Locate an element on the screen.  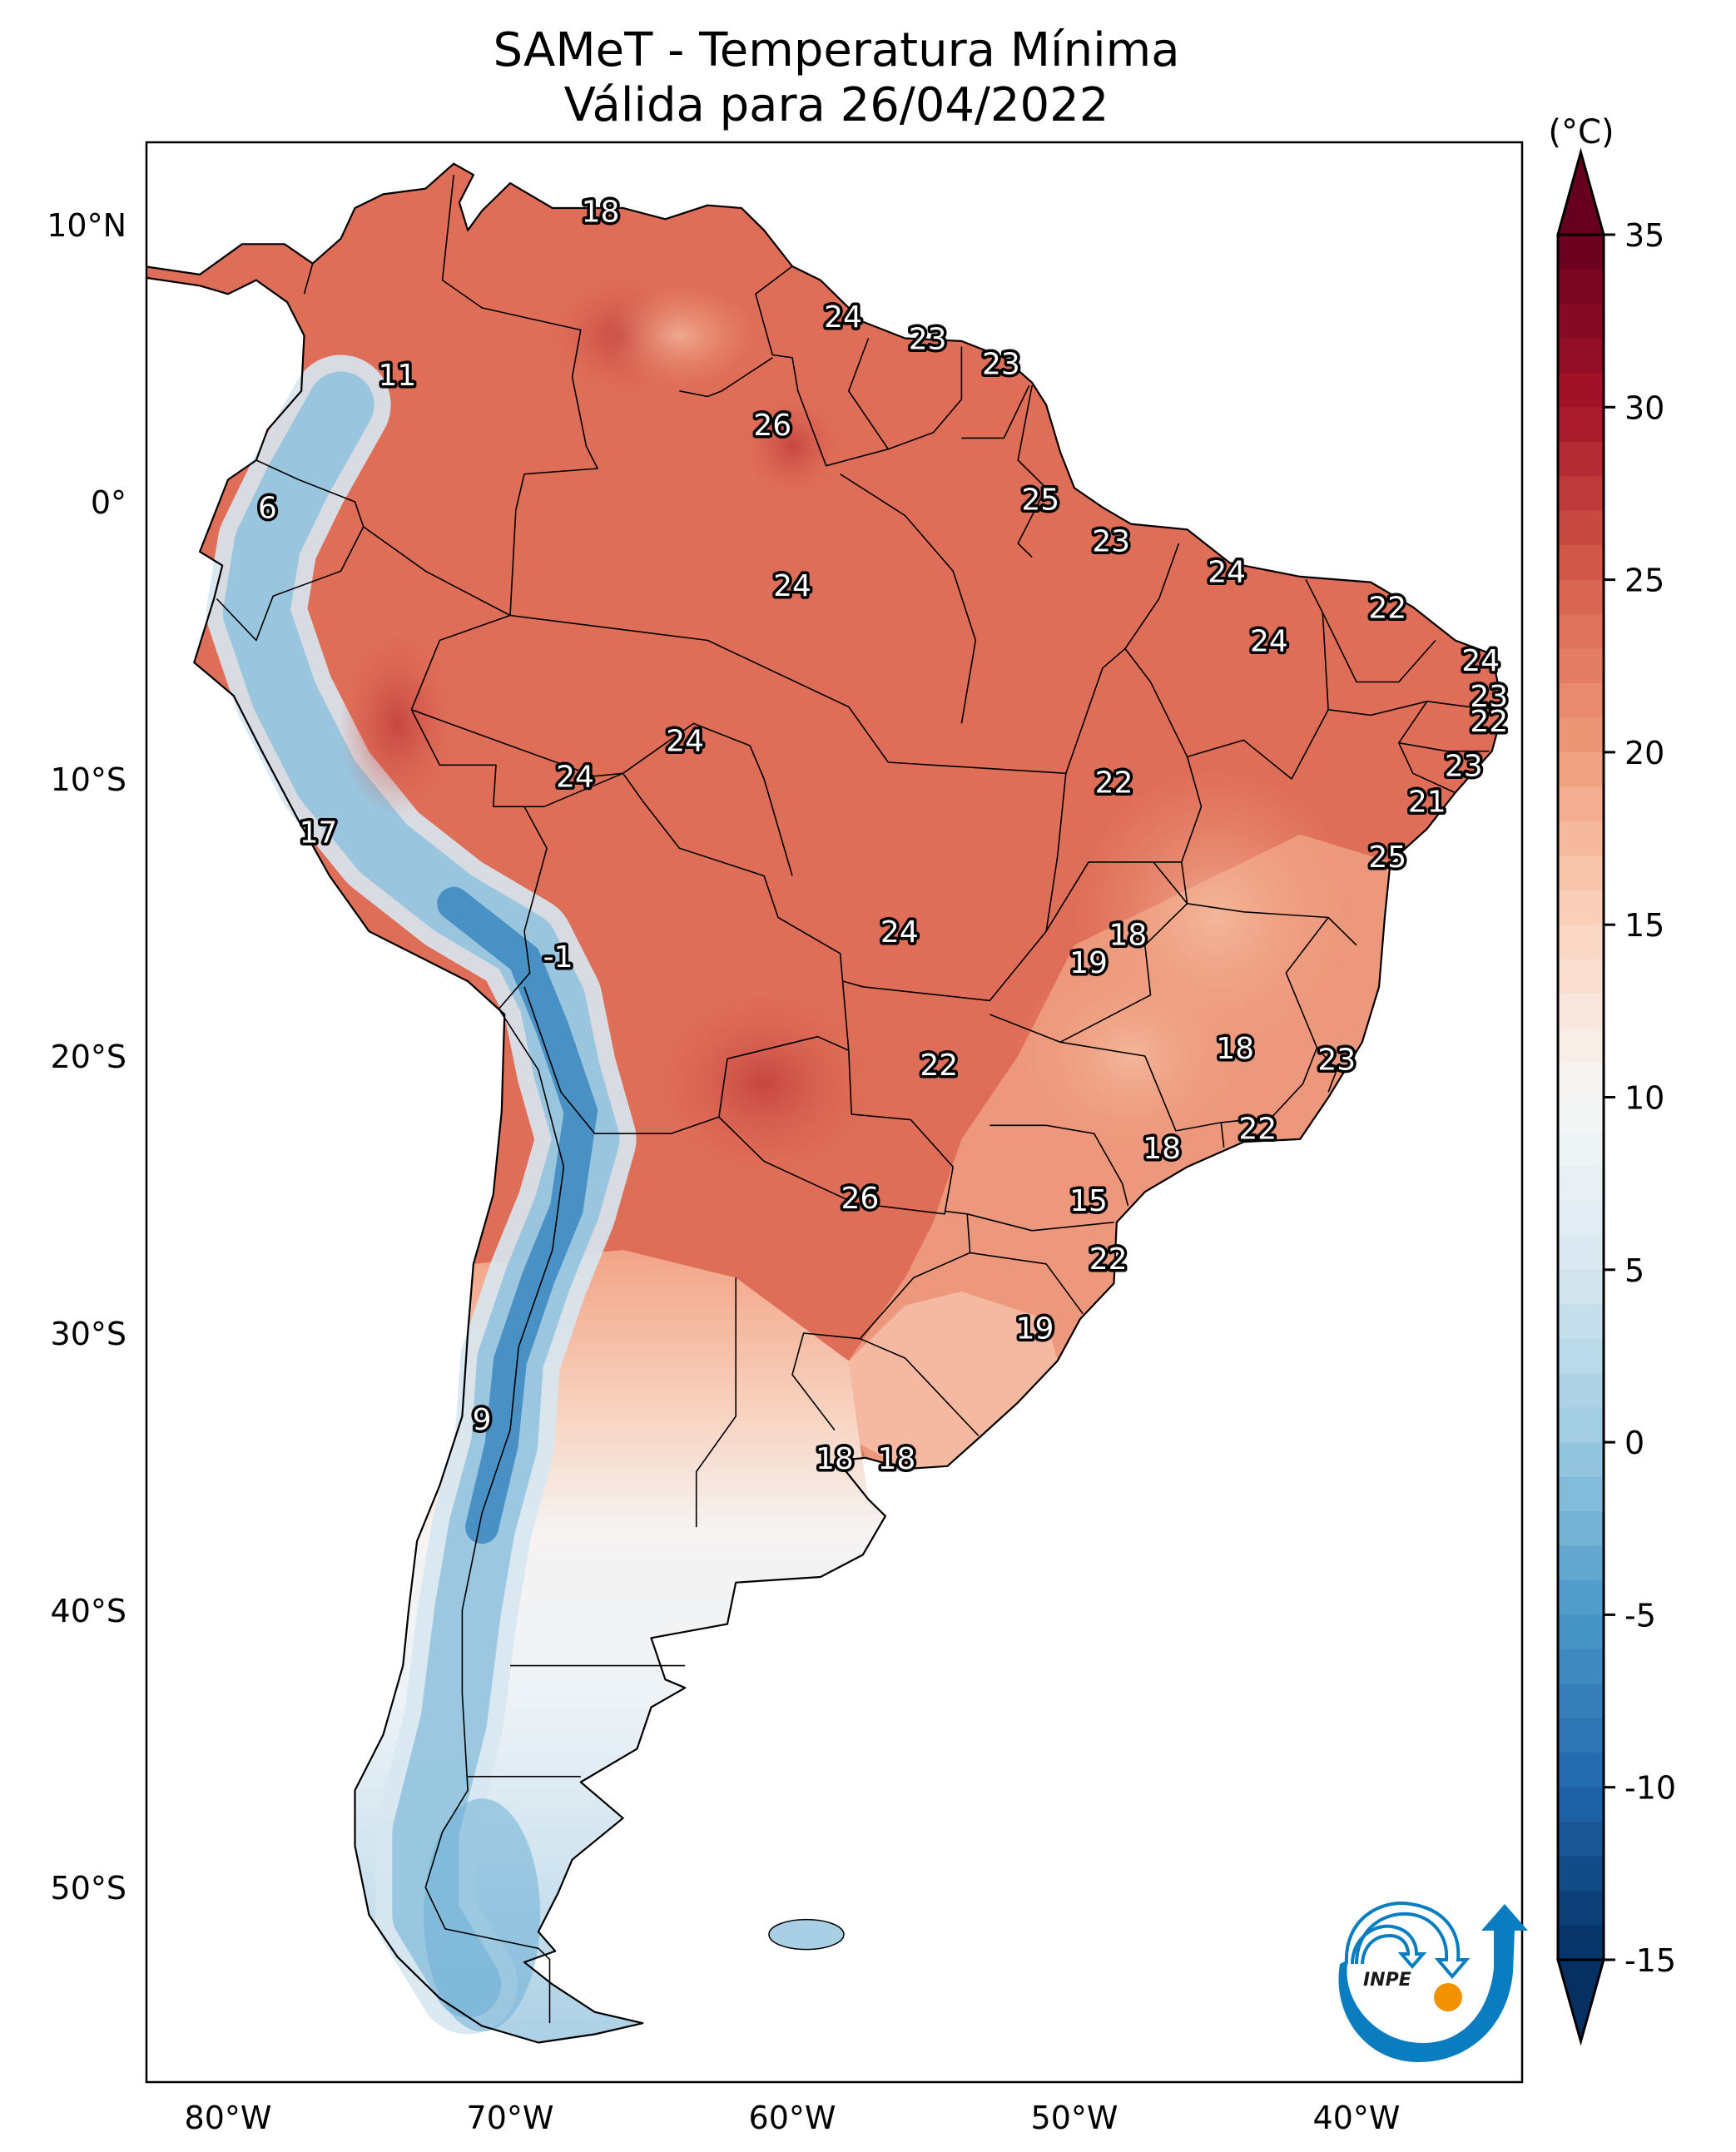
logo-text: INPE is located at coordinates (1387, 1980).